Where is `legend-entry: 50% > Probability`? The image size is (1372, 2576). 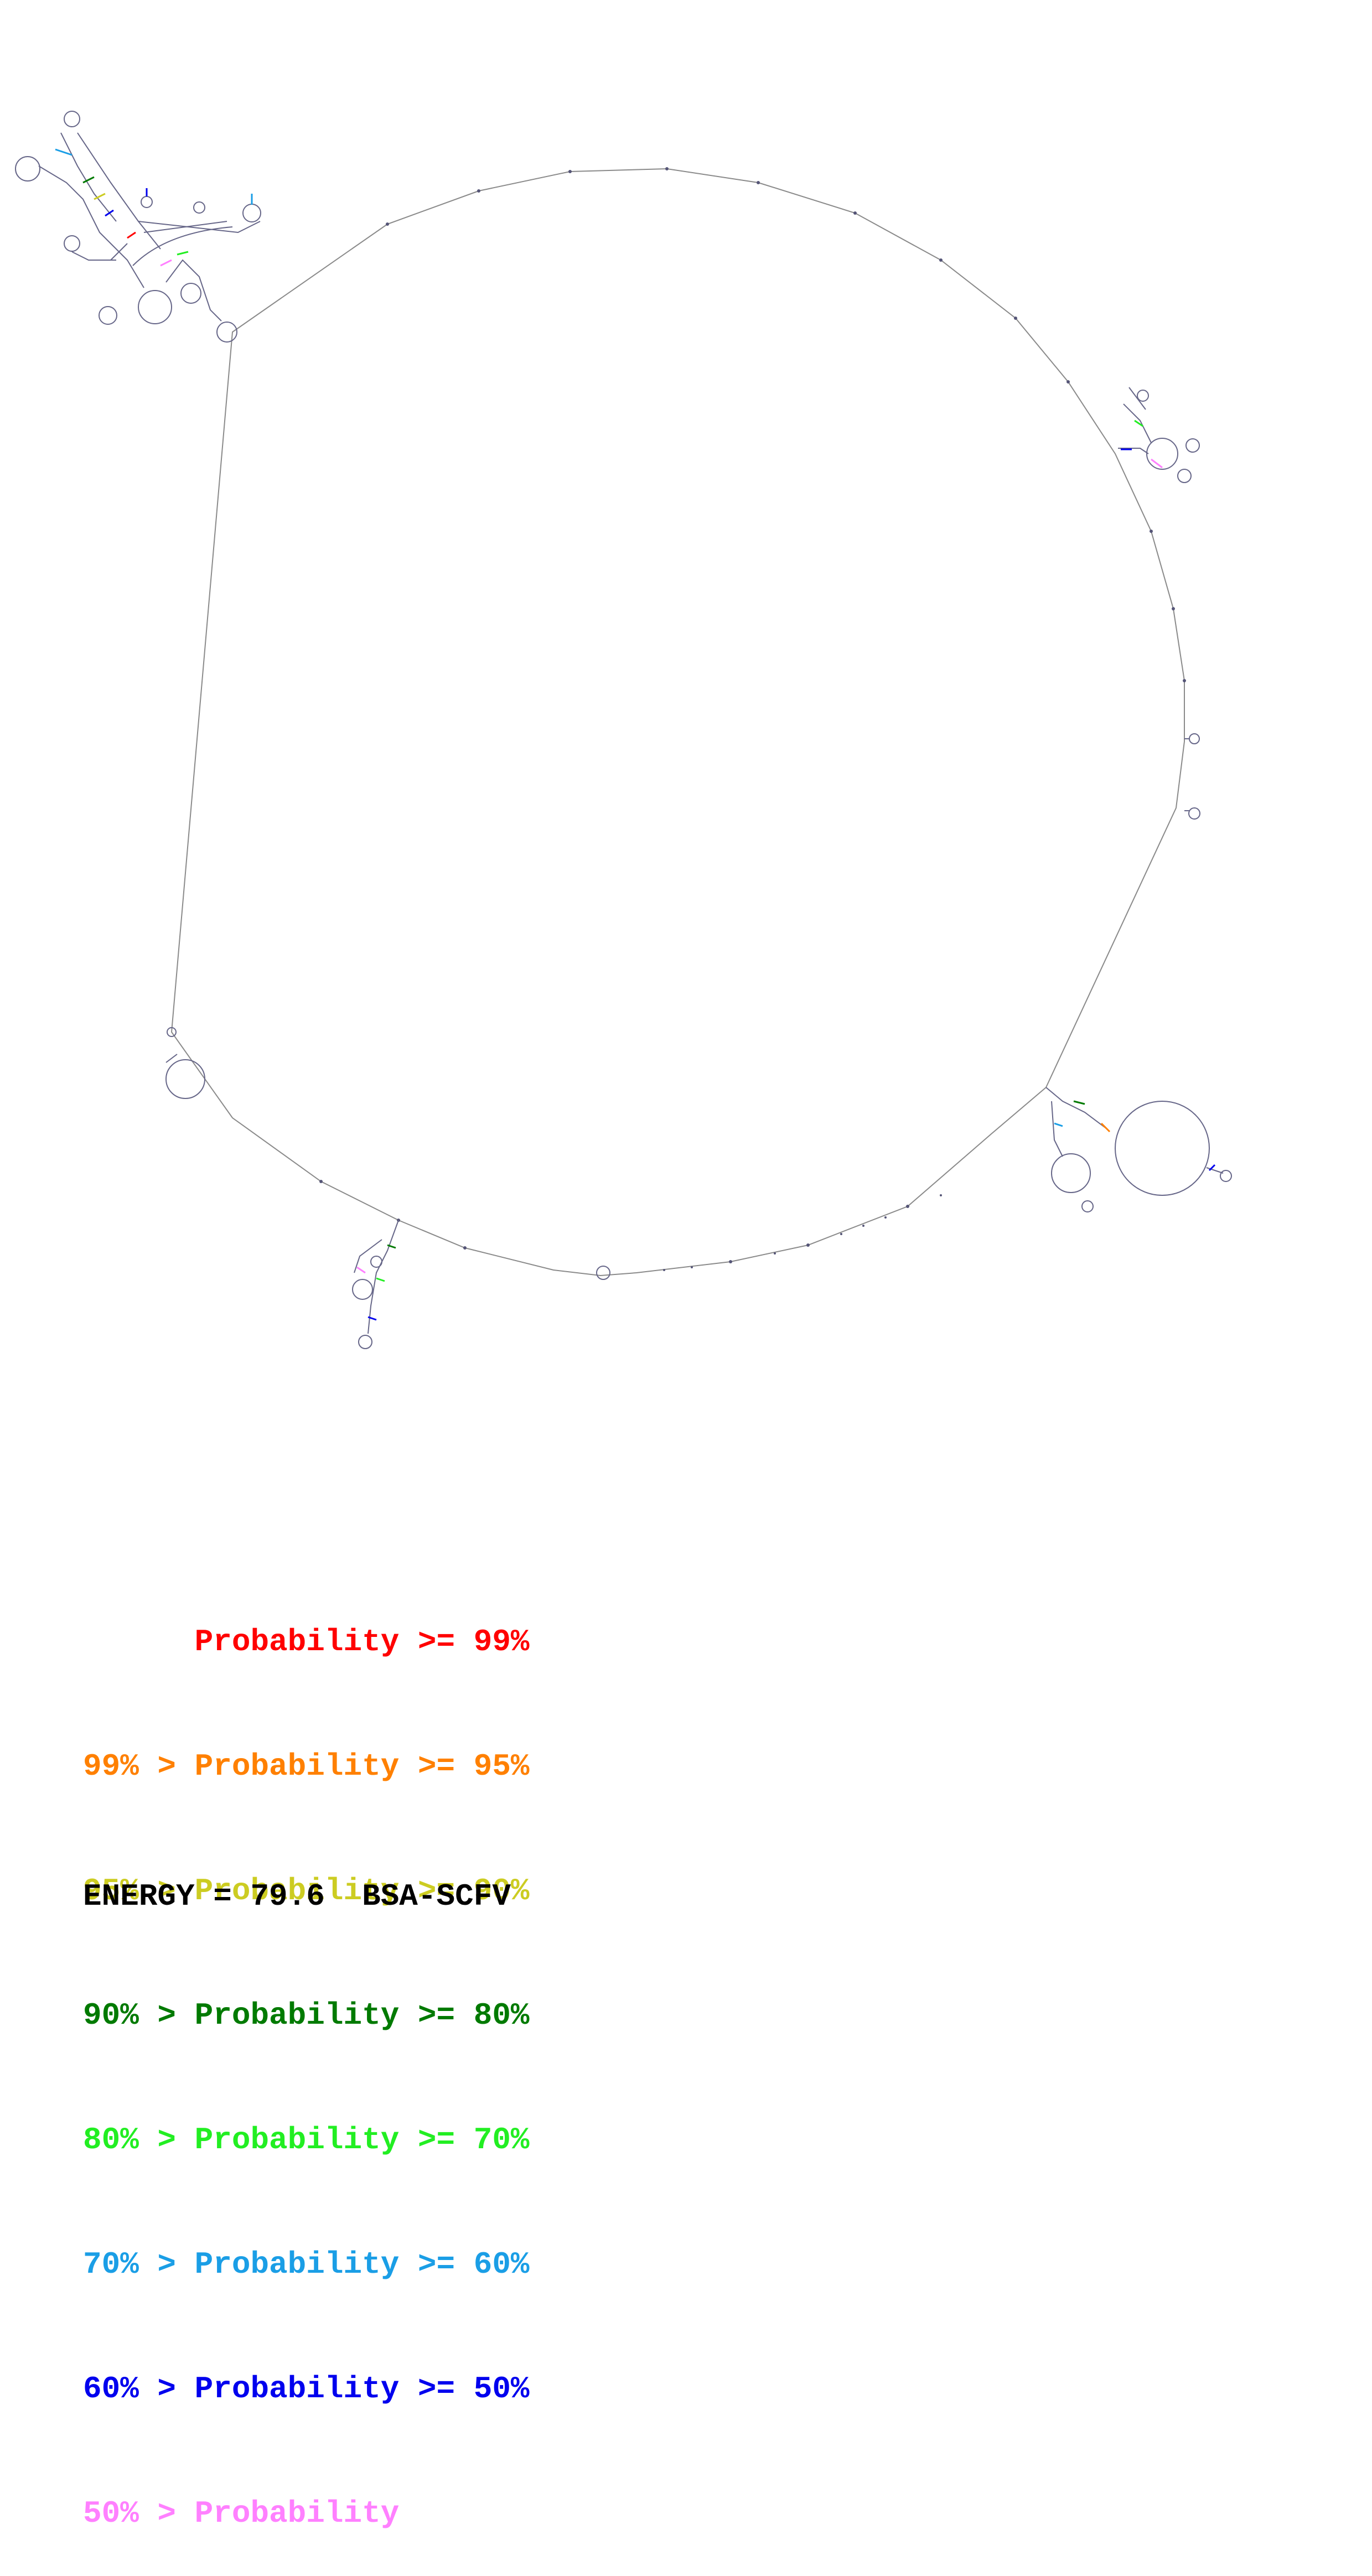 legend-entry: 50% > Probability is located at coordinates (242, 2513).